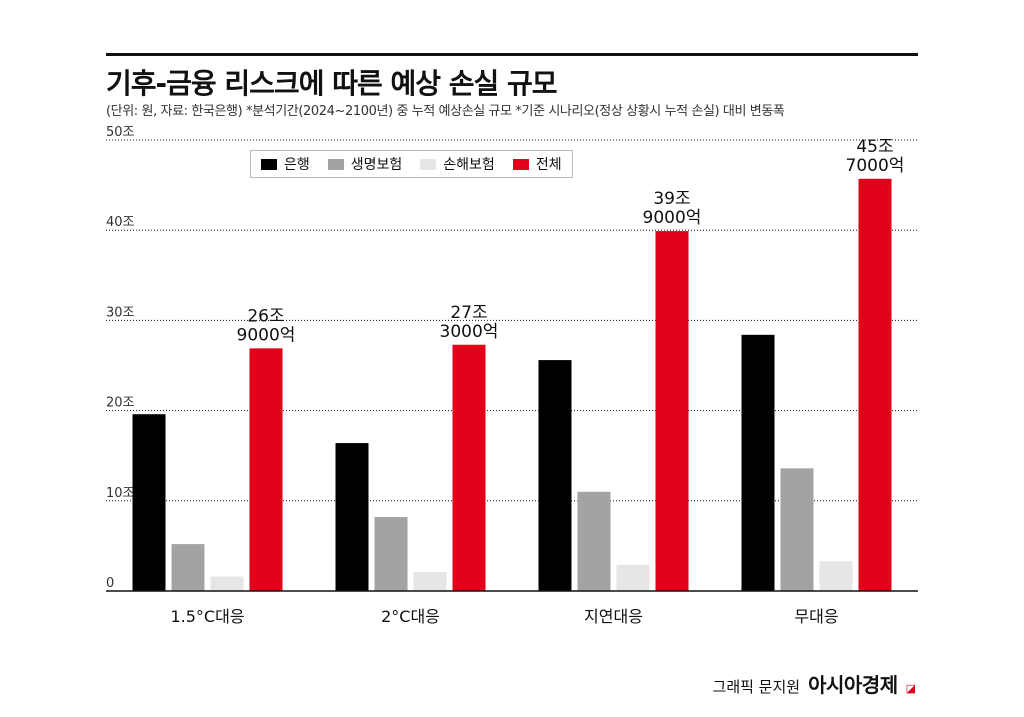 Image resolution: width=1024 pixels, height=717 pixels. Describe the element at coordinates (671, 199) in the screenshot. I see `data-label-total-line1: 39조` at that location.